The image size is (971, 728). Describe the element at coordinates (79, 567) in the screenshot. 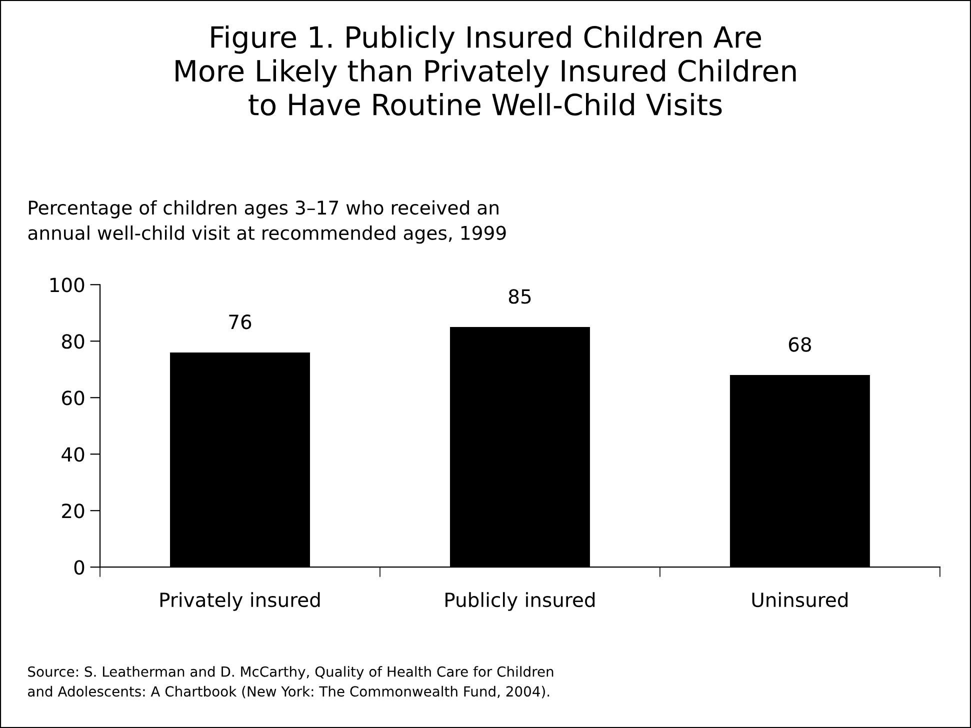

I see `y-tick-label: 0` at that location.